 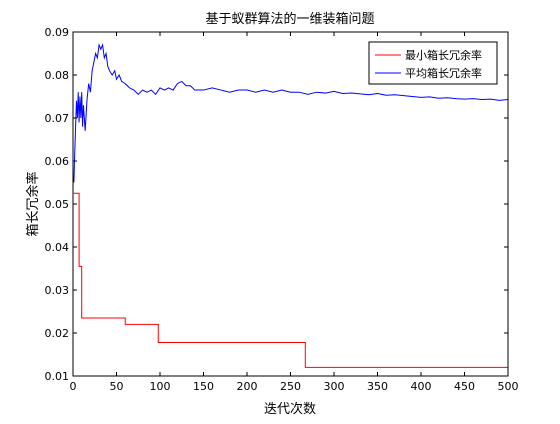 I want to click on x-tick-label: 300, so click(x=334, y=386).